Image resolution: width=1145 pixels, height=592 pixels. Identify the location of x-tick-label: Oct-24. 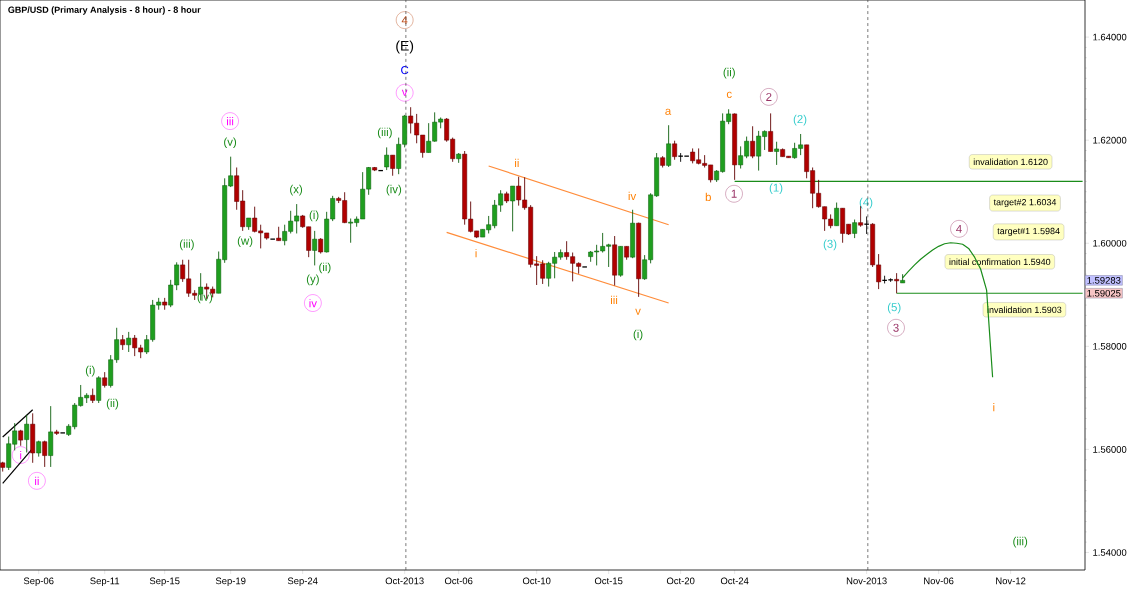
(734, 581).